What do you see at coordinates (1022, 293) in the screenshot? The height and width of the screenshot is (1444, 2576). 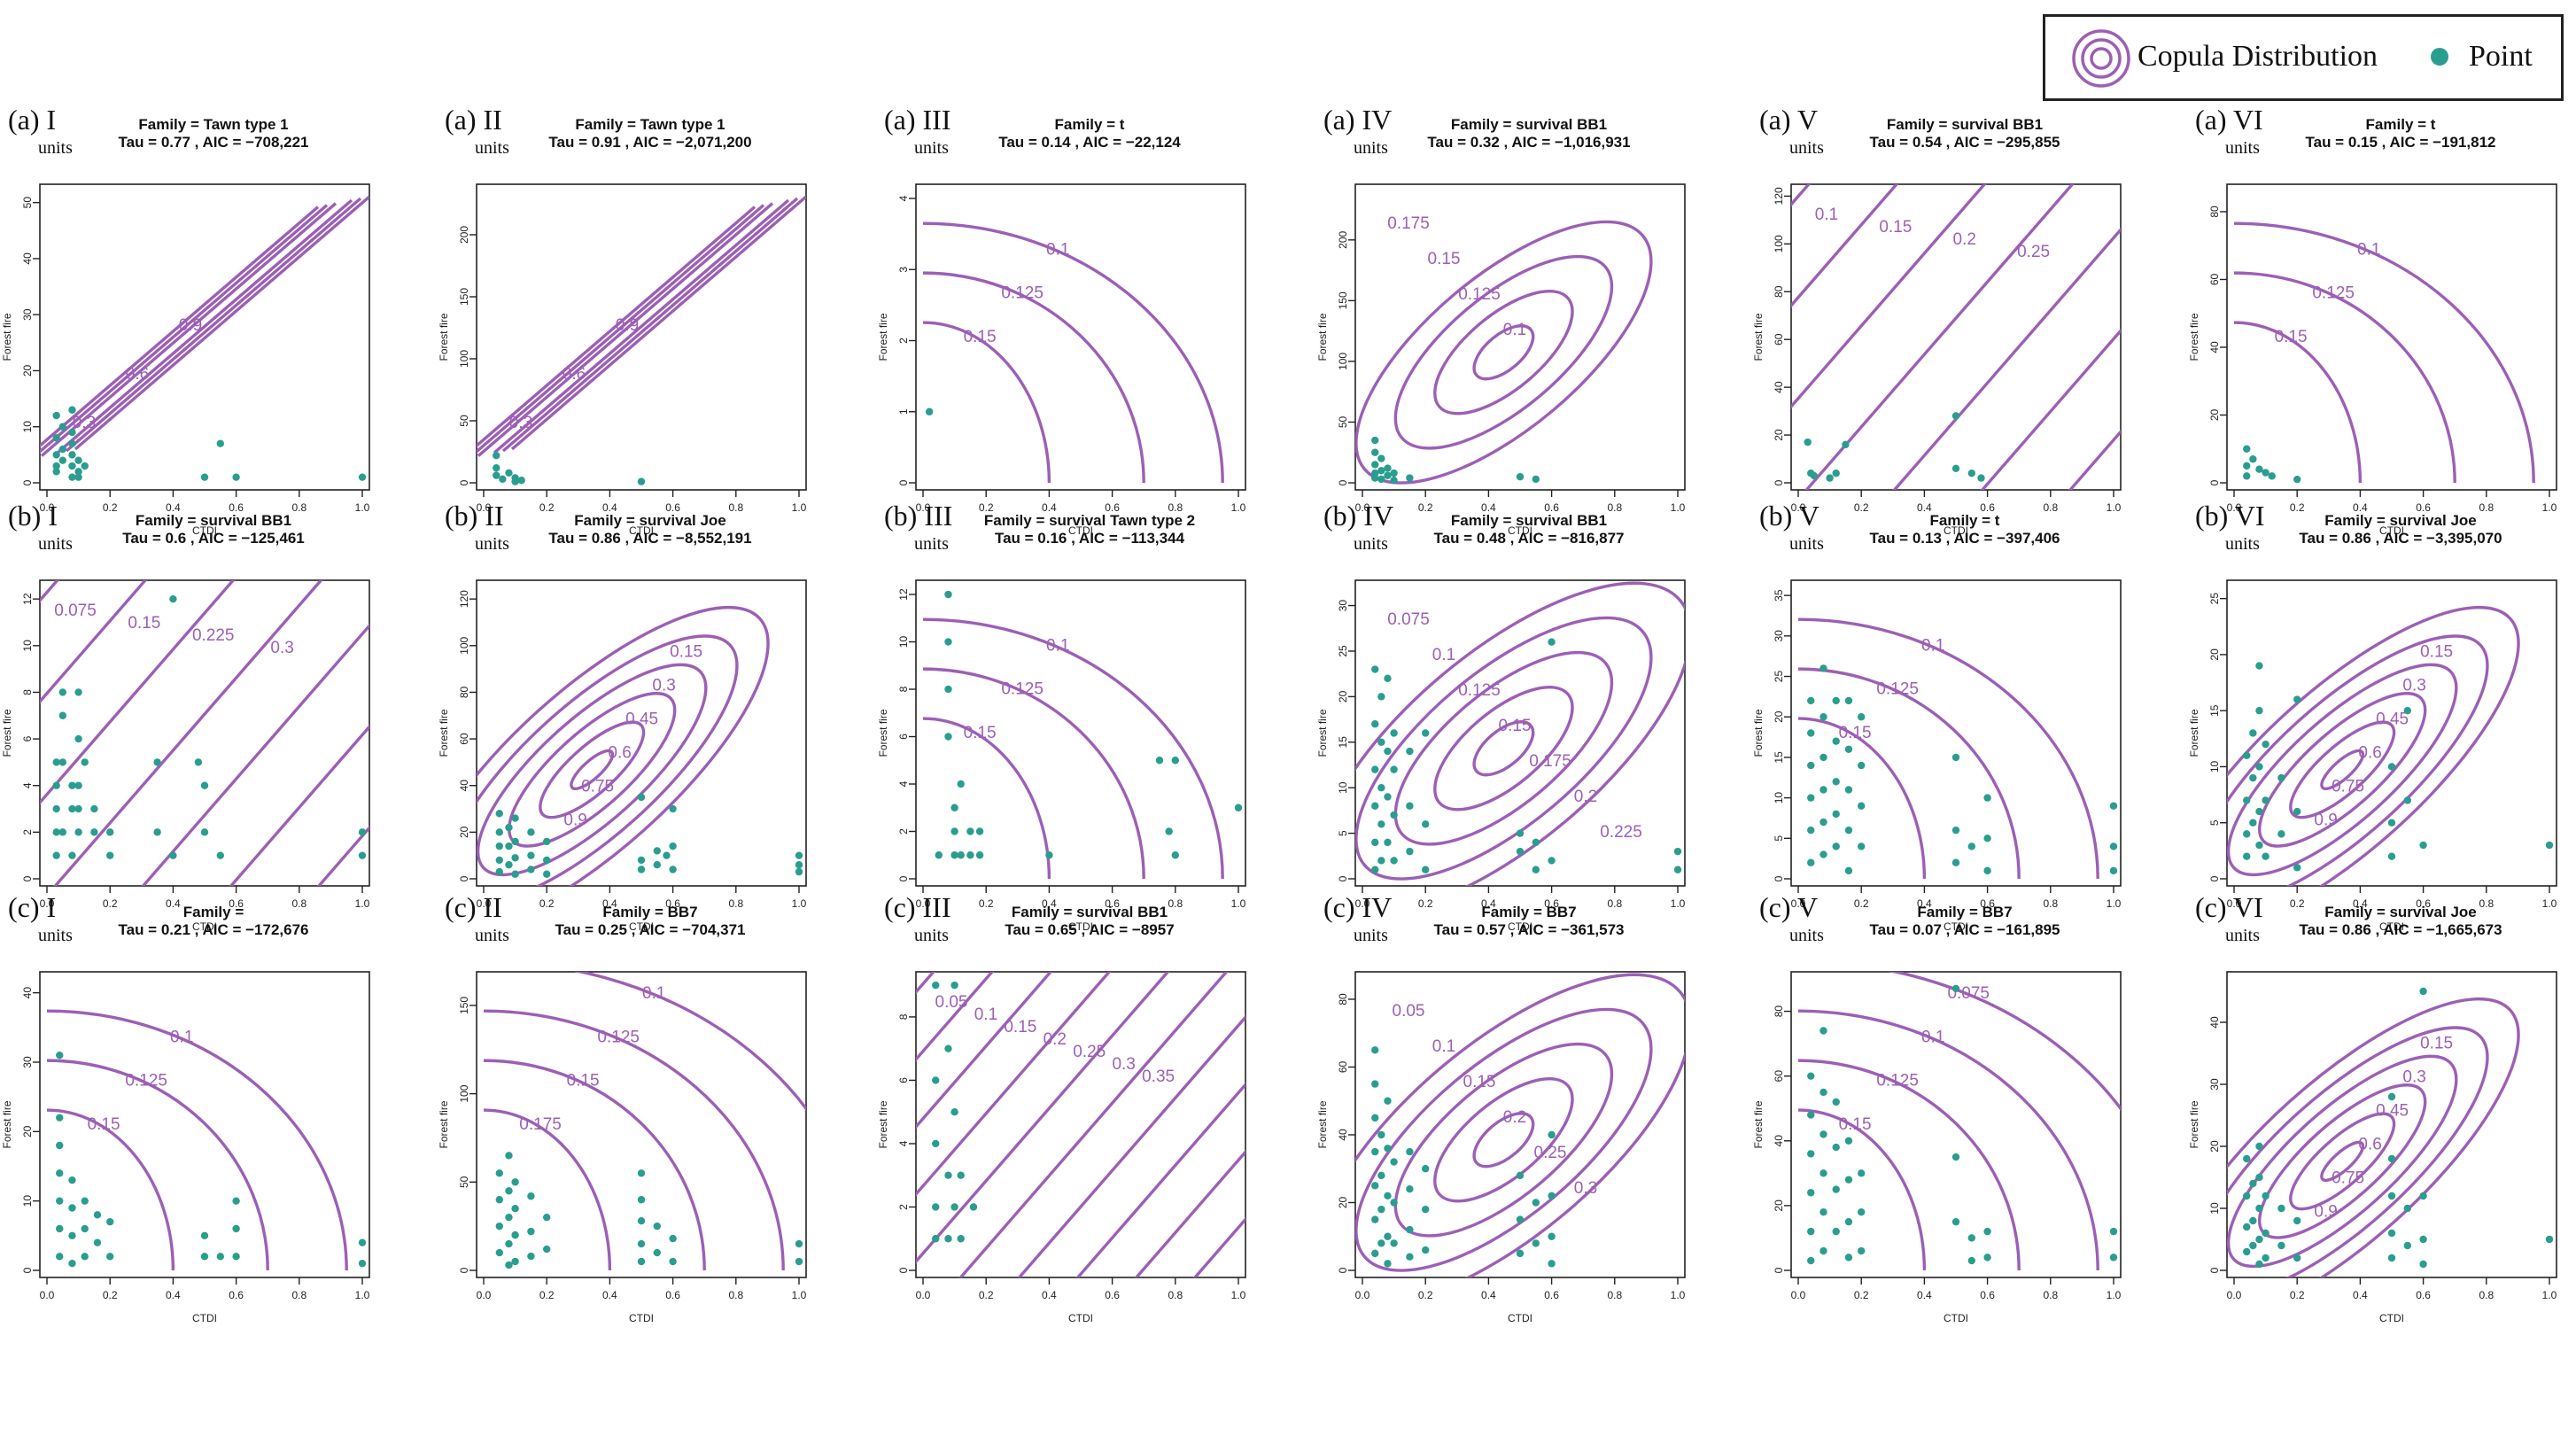 I see `contour-label: 0.125` at bounding box center [1022, 293].